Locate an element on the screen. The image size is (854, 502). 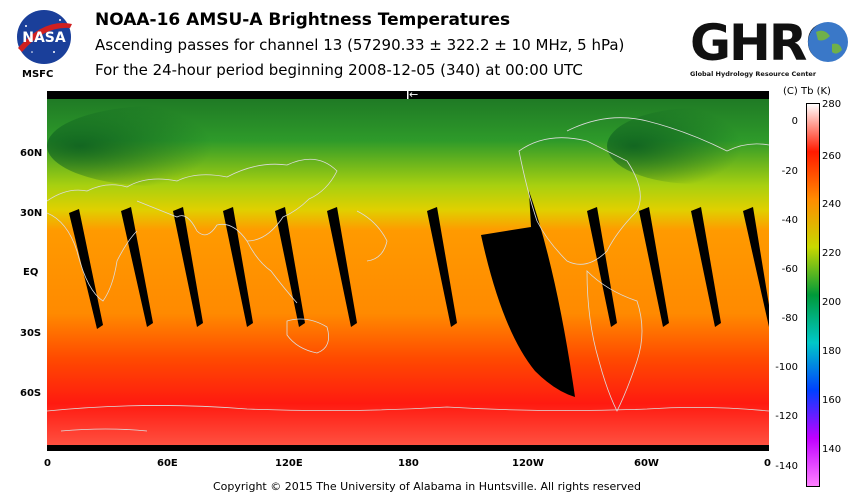
colorbar-tick-k: 280 is located at coordinates (832, 104).